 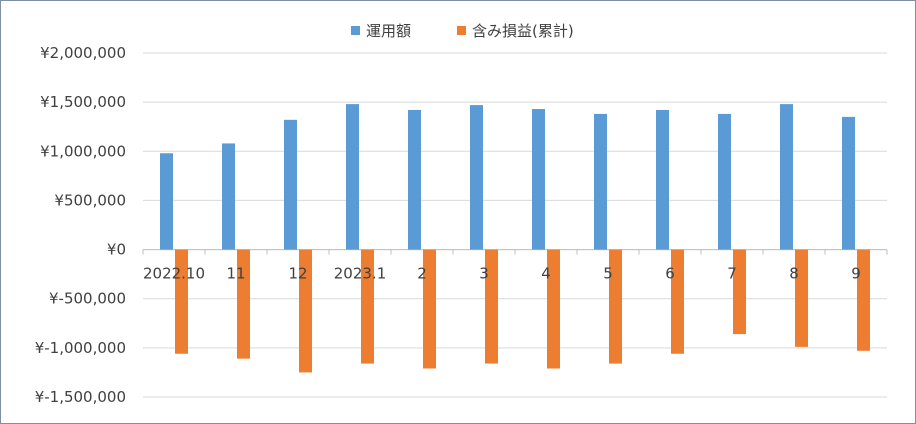 I want to click on x-tick-label: 12, so click(x=297, y=274).